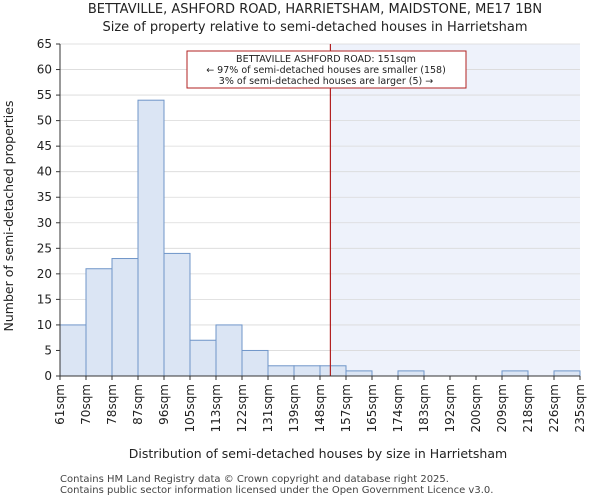 The height and width of the screenshot is (500, 600). What do you see at coordinates (44, 325) in the screenshot?
I see `y-tick-label-10: 10` at bounding box center [44, 325].